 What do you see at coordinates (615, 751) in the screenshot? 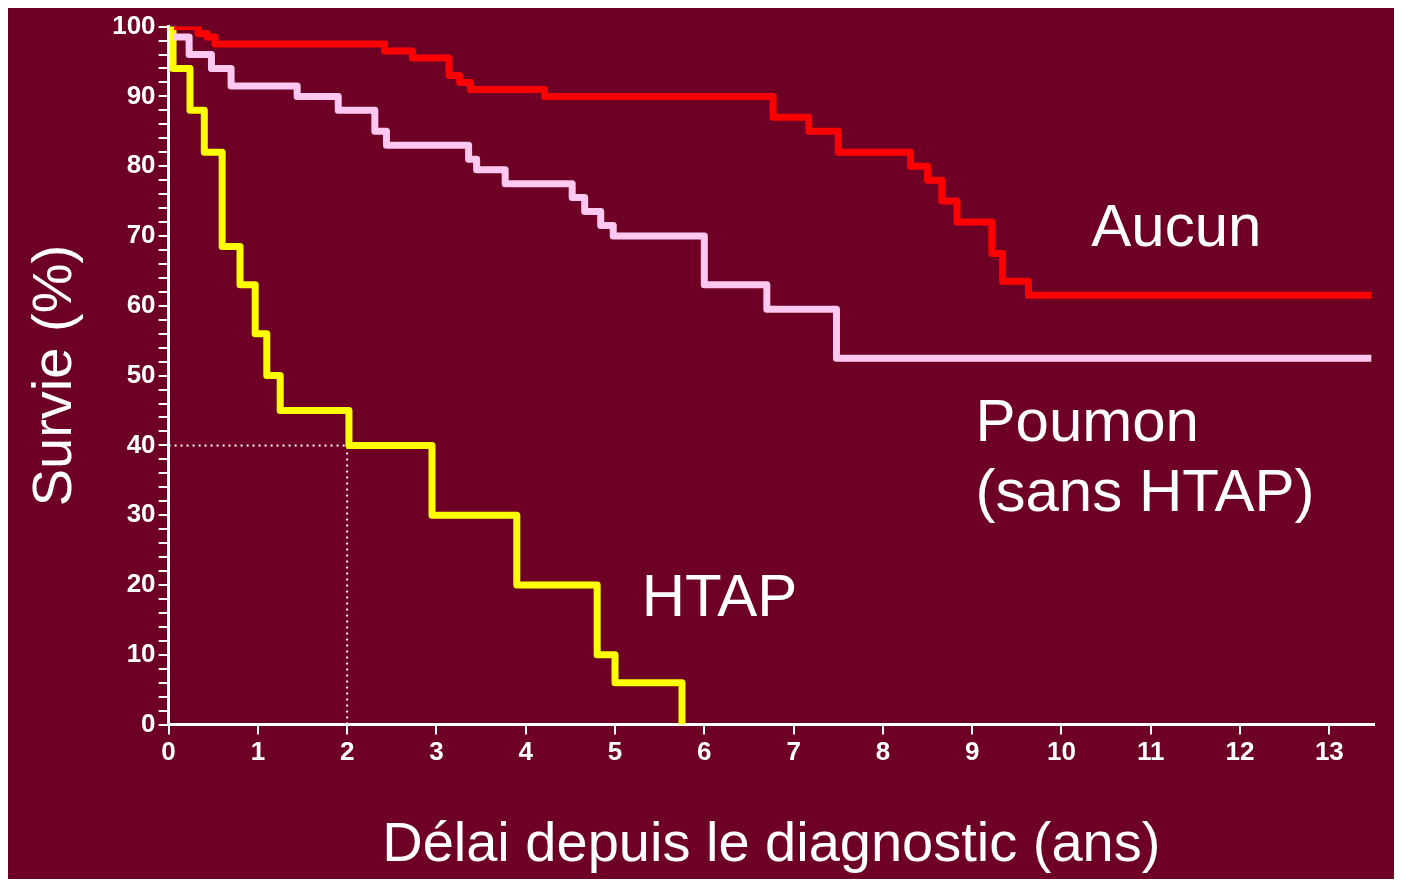
I see `x-tick-label: 5` at bounding box center [615, 751].